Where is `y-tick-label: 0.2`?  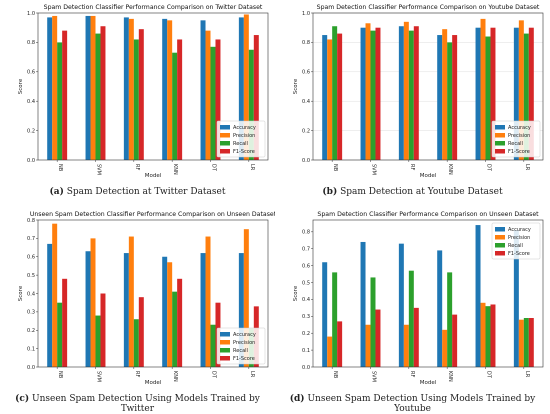 y-tick-label: 0.2 is located at coordinates (306, 131).